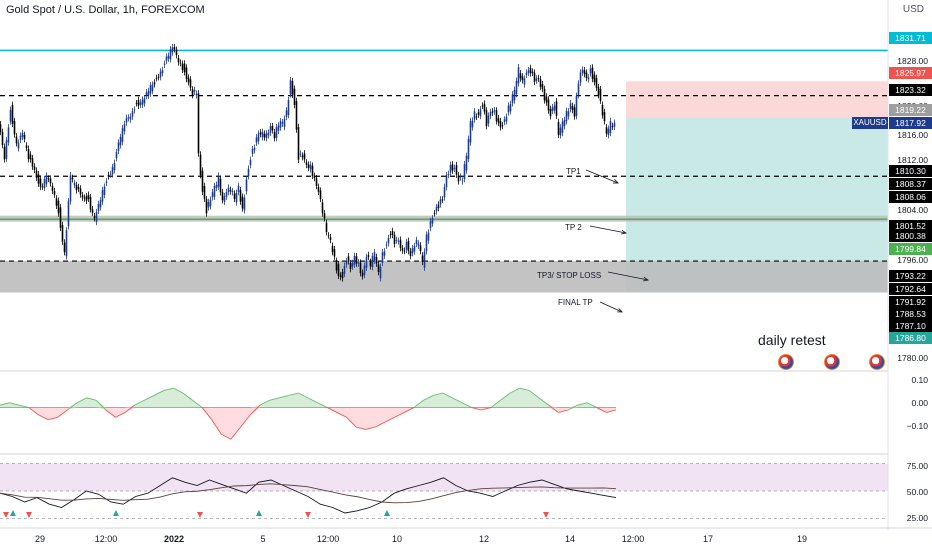 The width and height of the screenshot is (932, 550). Describe the element at coordinates (602, 176) in the screenshot. I see `annotation-arrow` at that location.